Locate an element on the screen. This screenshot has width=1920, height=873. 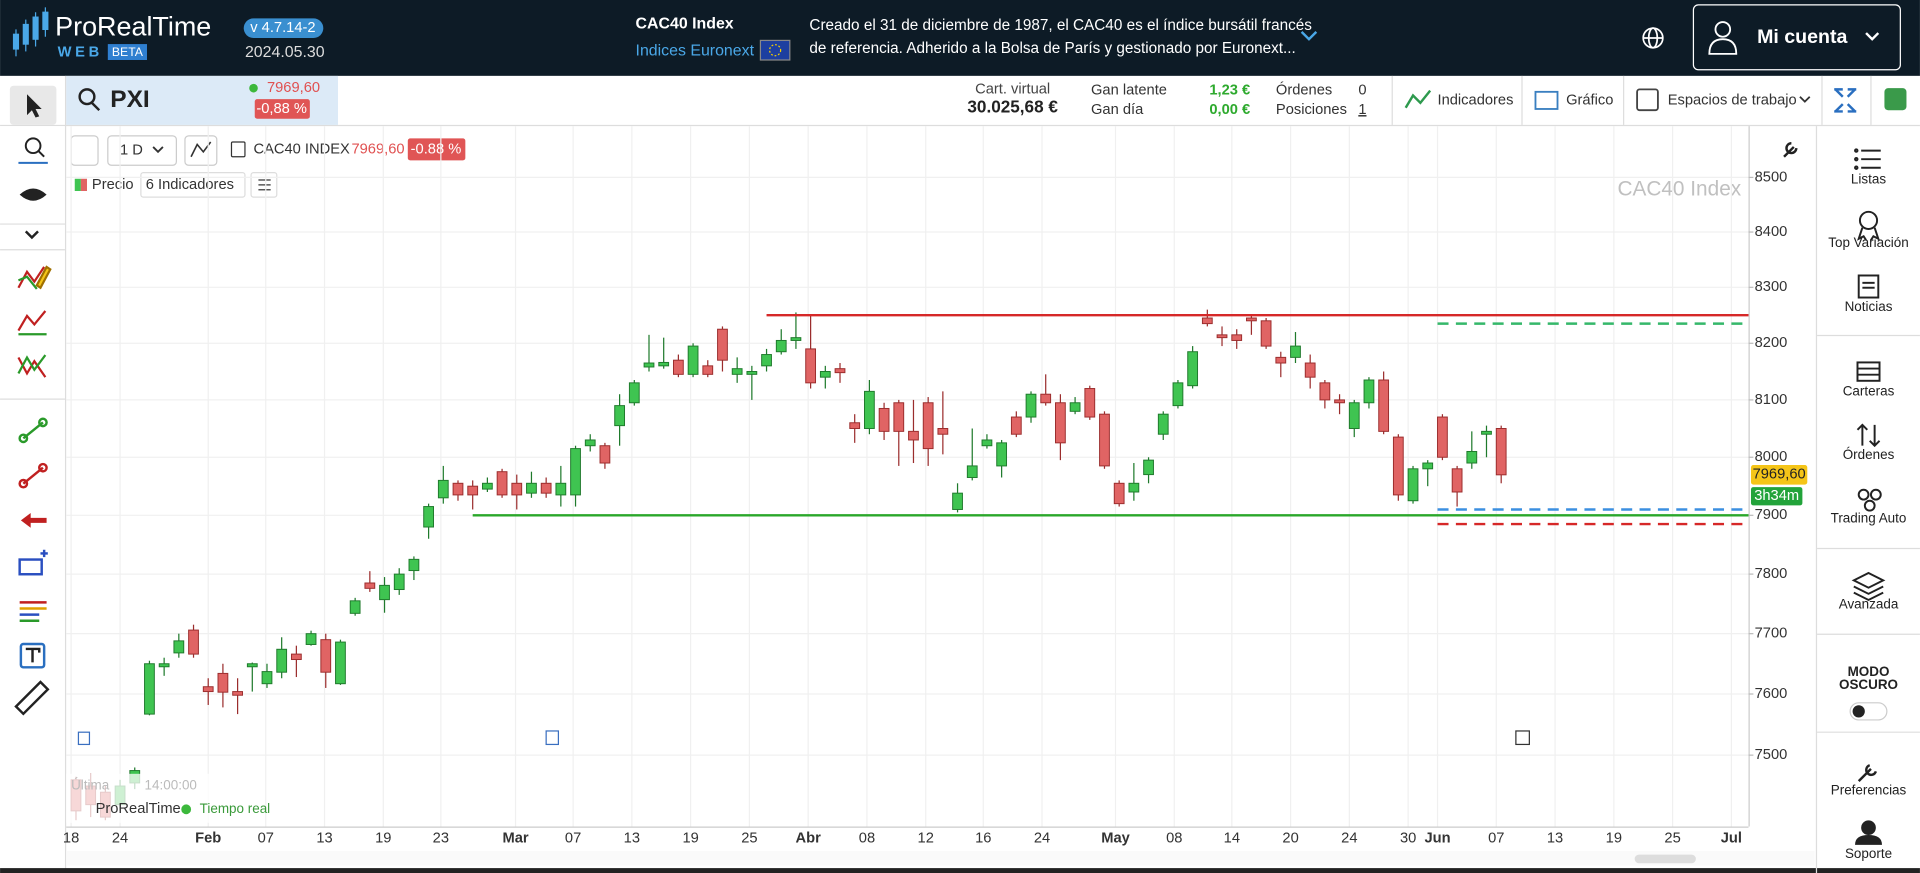
channel-tool is located at coordinates (32, 366).